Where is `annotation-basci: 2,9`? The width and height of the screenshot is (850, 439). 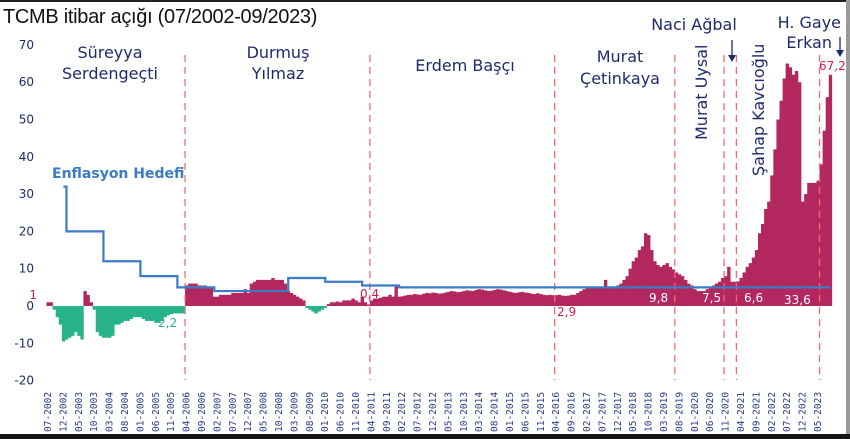 annotation-basci: 2,9 is located at coordinates (566, 312).